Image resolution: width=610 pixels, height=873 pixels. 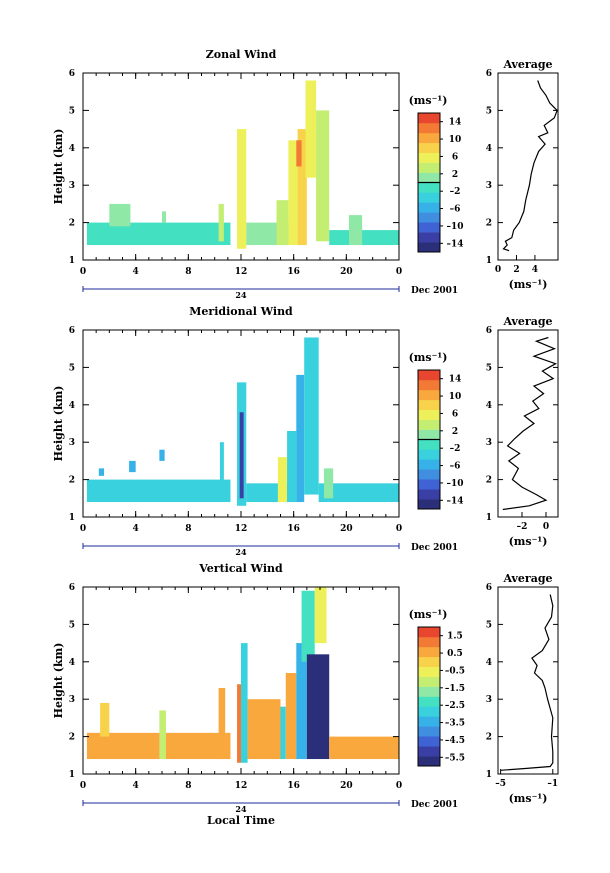 What do you see at coordinates (489, 224) in the screenshot?
I see `zonal-average-ytick-label: 2` at bounding box center [489, 224].